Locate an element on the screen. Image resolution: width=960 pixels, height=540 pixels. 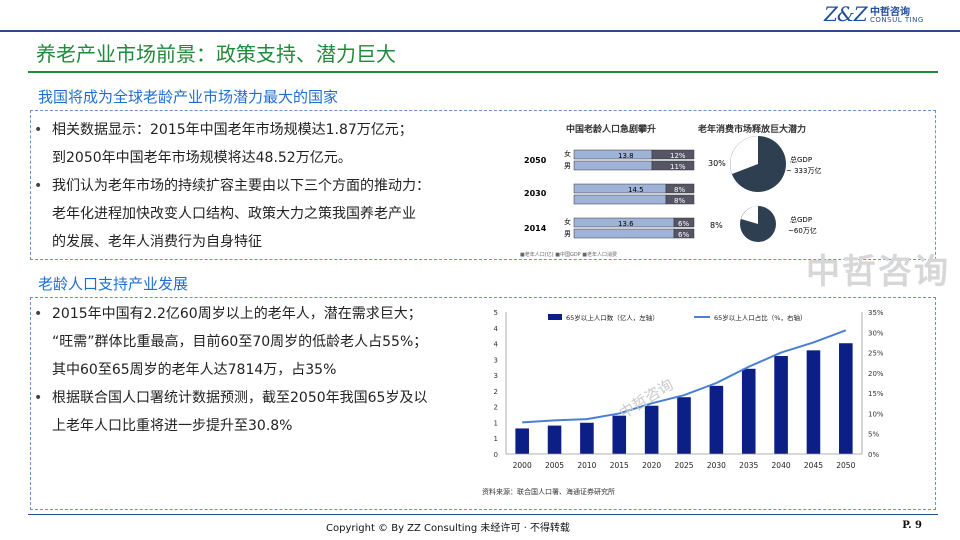
watermark: 中哲咨询 is located at coordinates (878, 272).